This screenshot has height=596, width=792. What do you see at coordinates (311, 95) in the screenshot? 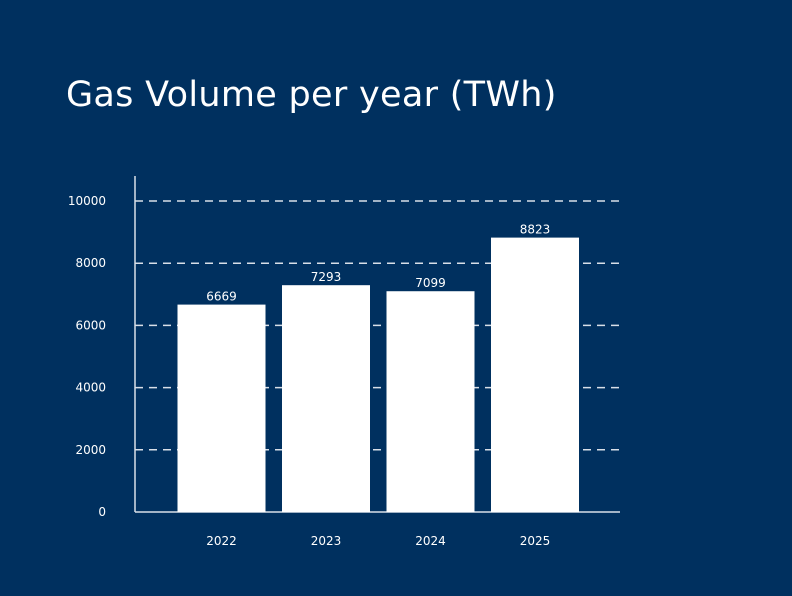
I see `chart-title: Gas Volume per year (TWh)` at bounding box center [311, 95].